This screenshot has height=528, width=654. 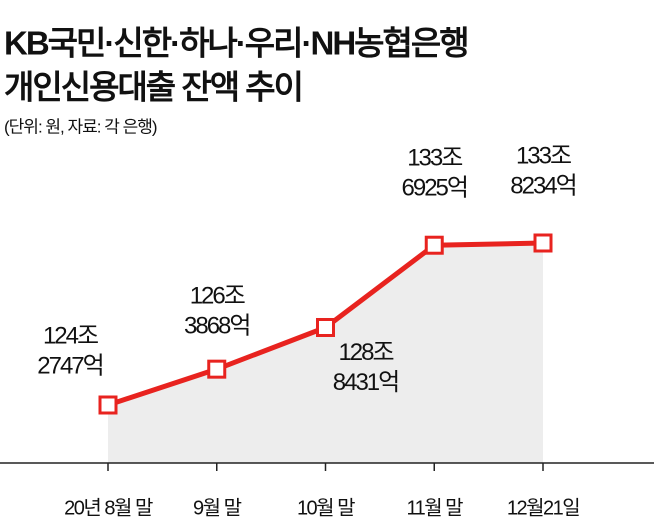 I want to click on x-tick-label: 10월 말, so click(x=326, y=507).